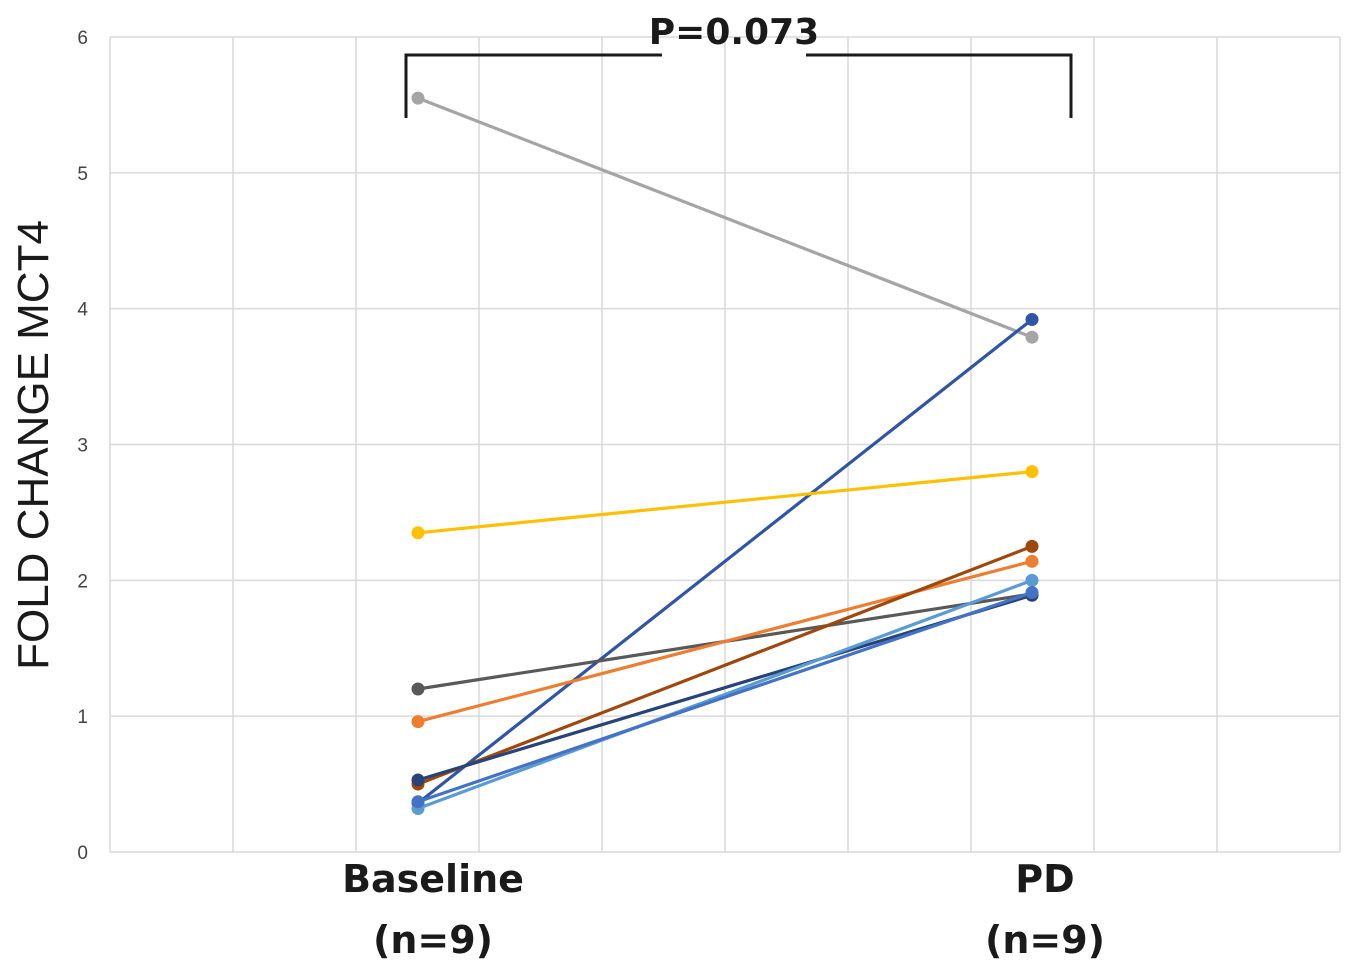 This screenshot has height=975, width=1350. I want to click on y-tick-label: 6, so click(82, 38).